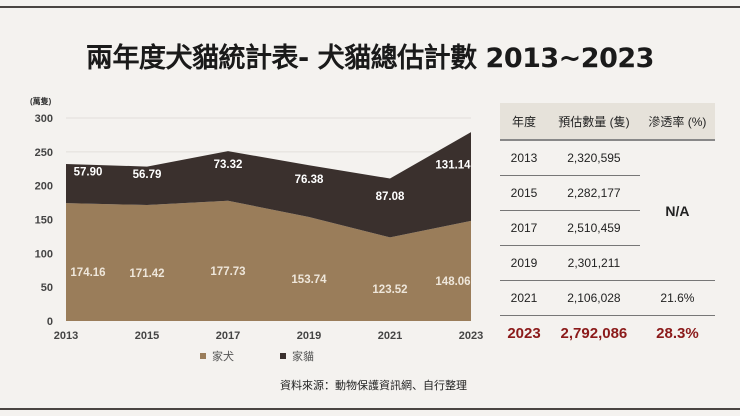  I want to click on data-label: 57.90, so click(88, 173).